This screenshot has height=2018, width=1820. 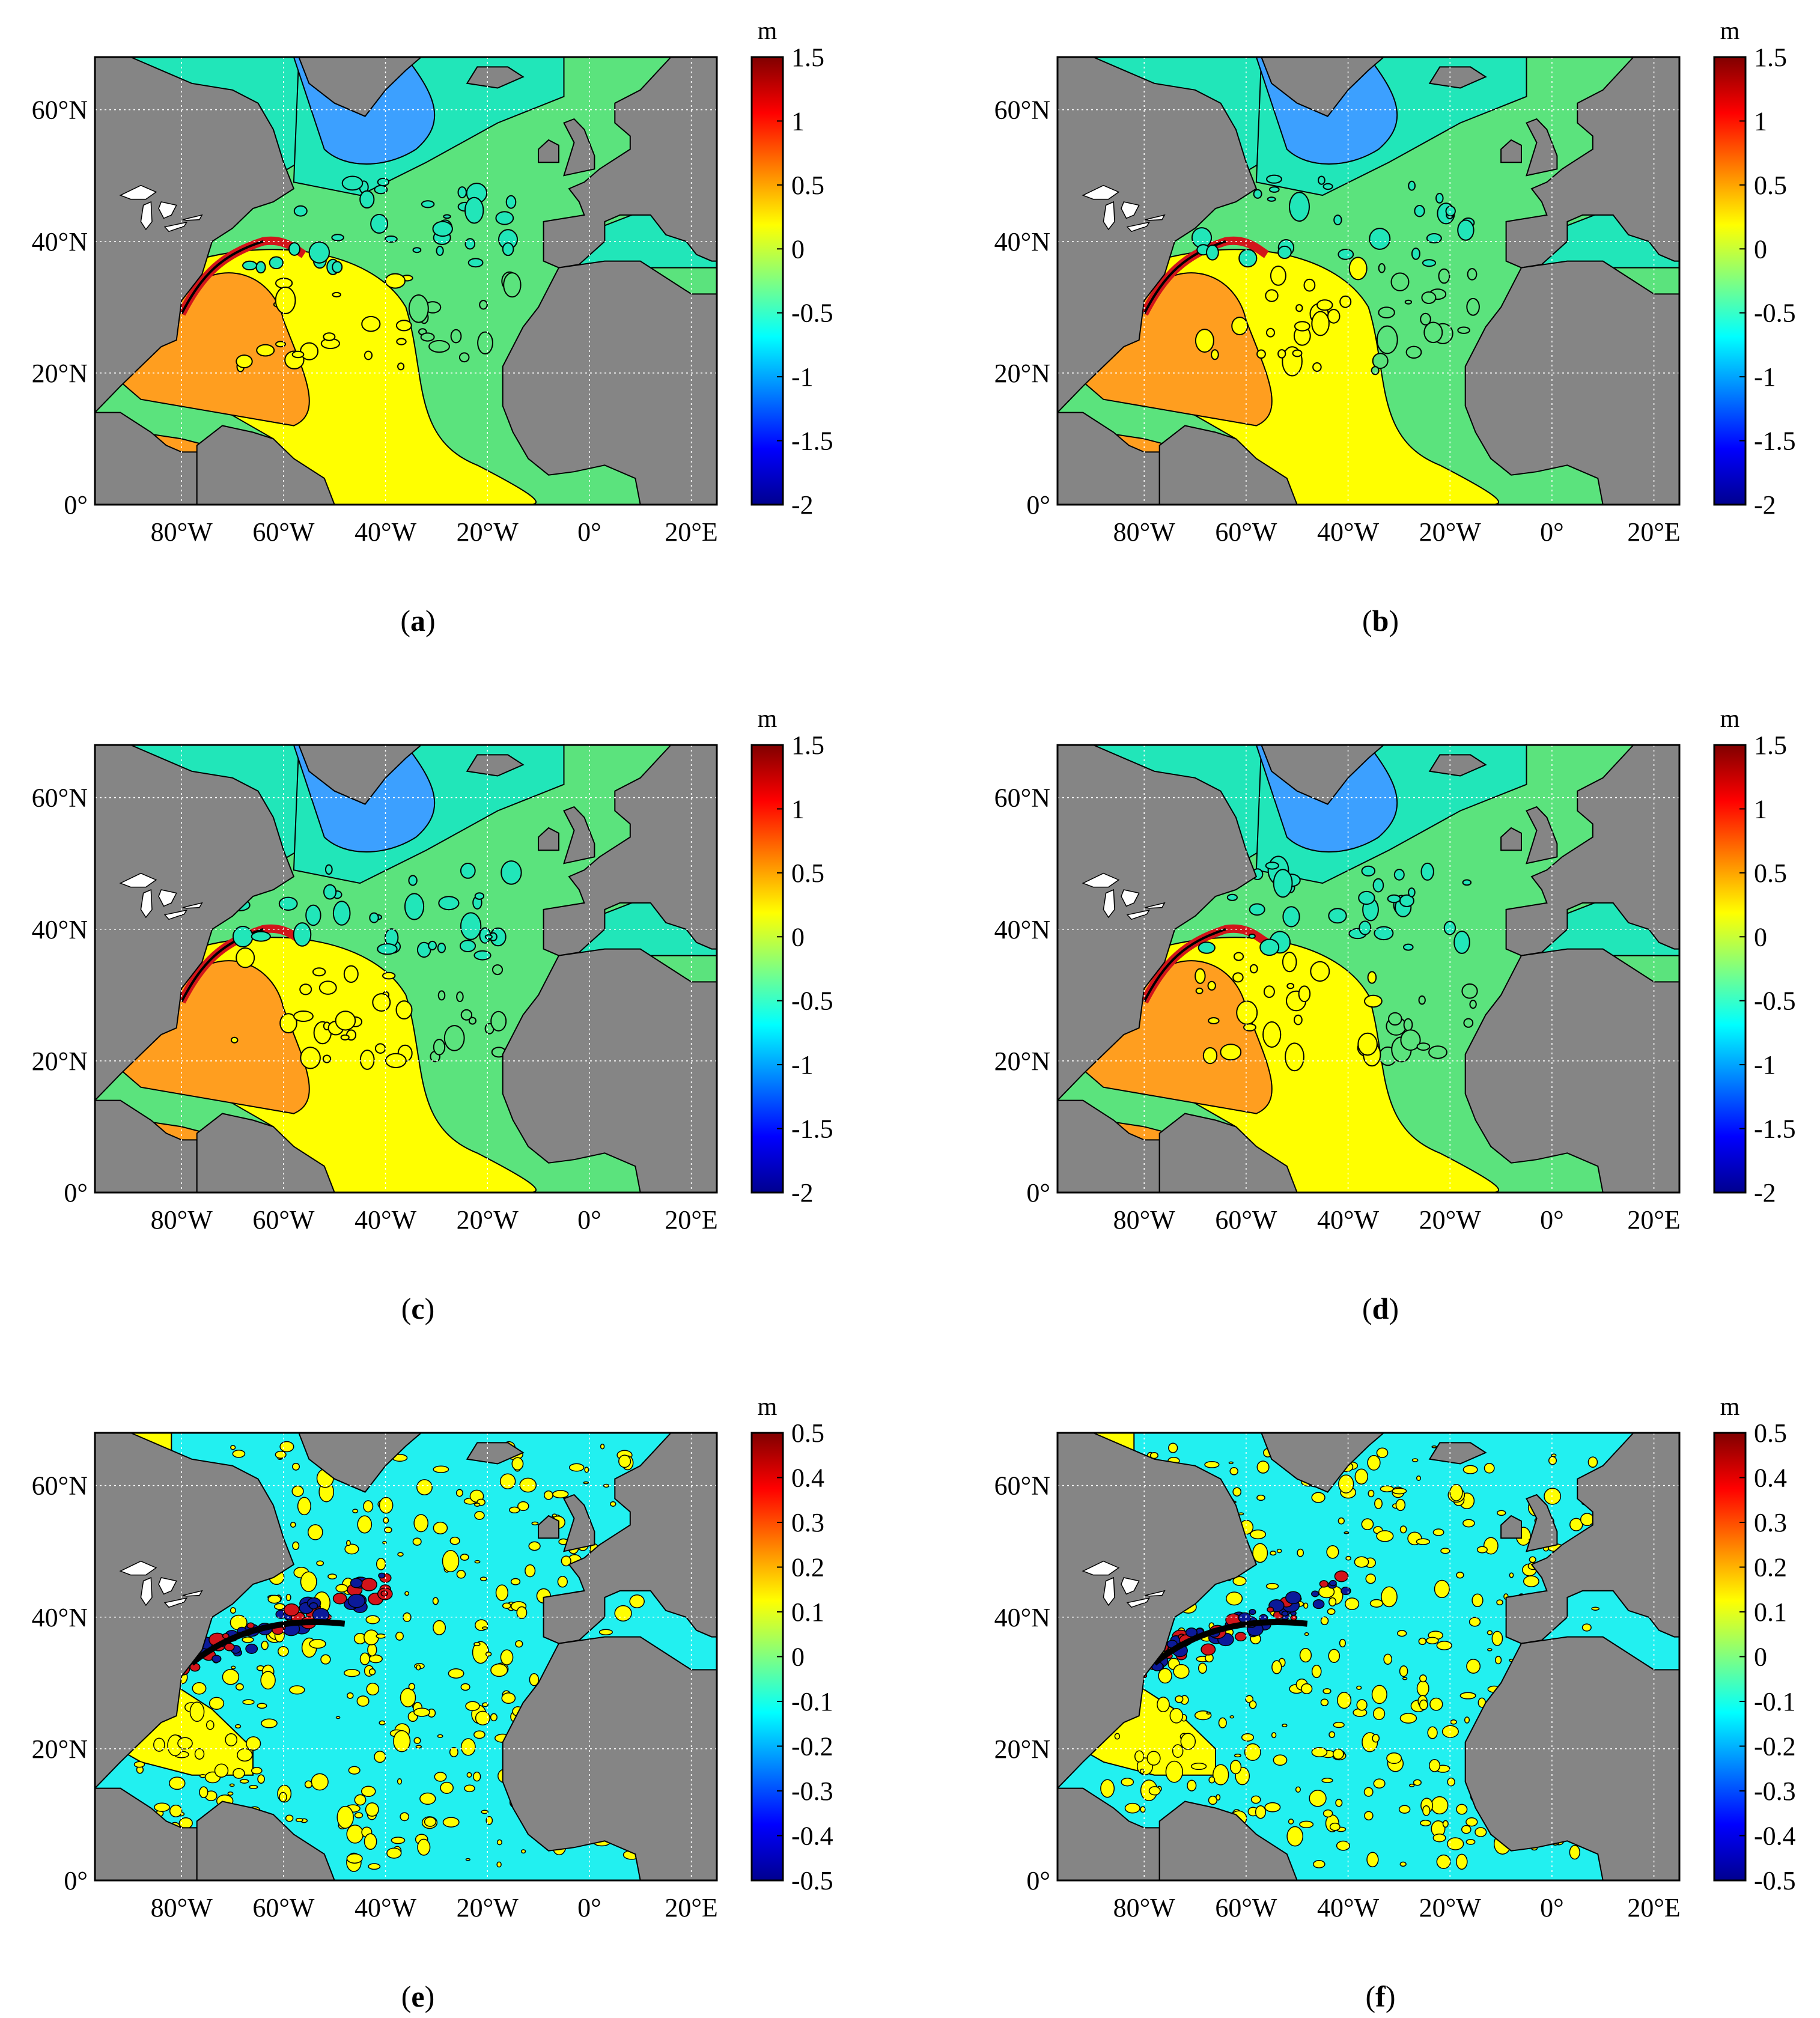 What do you see at coordinates (1381, 1308) in the screenshot?
I see `panel-caption: (d)` at bounding box center [1381, 1308].